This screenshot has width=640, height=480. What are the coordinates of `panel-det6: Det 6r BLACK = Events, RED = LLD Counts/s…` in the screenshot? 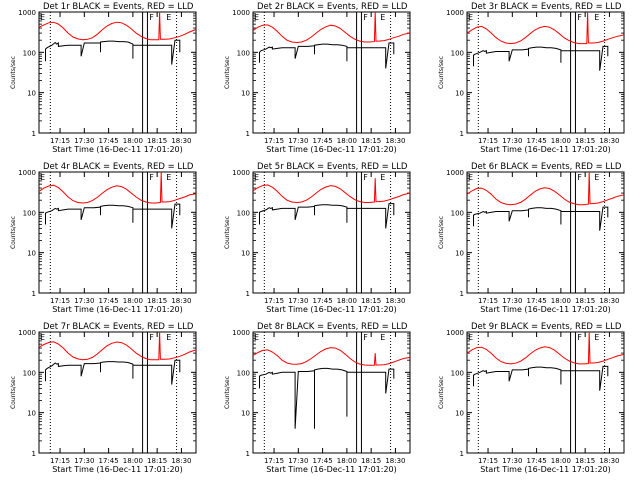 It's located at (531, 238).